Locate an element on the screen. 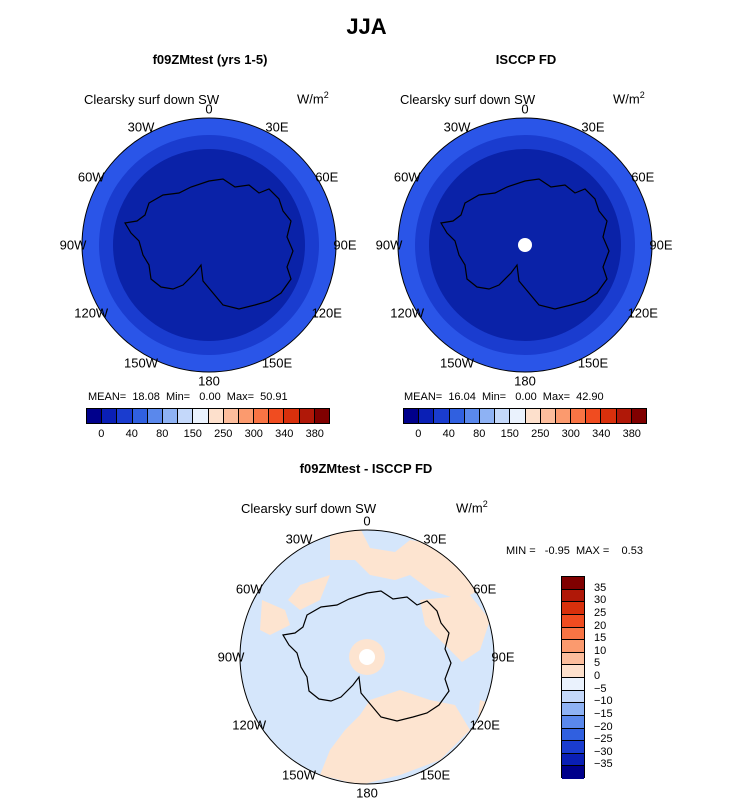 This screenshot has height=801, width=733. panel1-colorbar is located at coordinates (208, 416).